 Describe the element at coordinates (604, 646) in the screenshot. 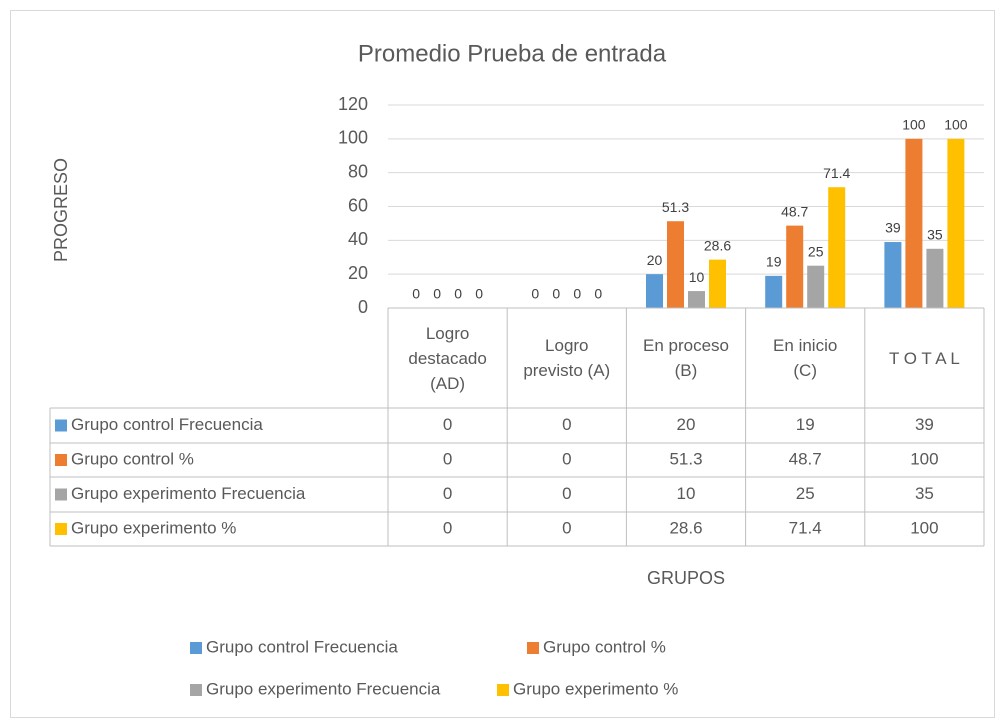

I see `legend-label: Grupo control %` at that location.